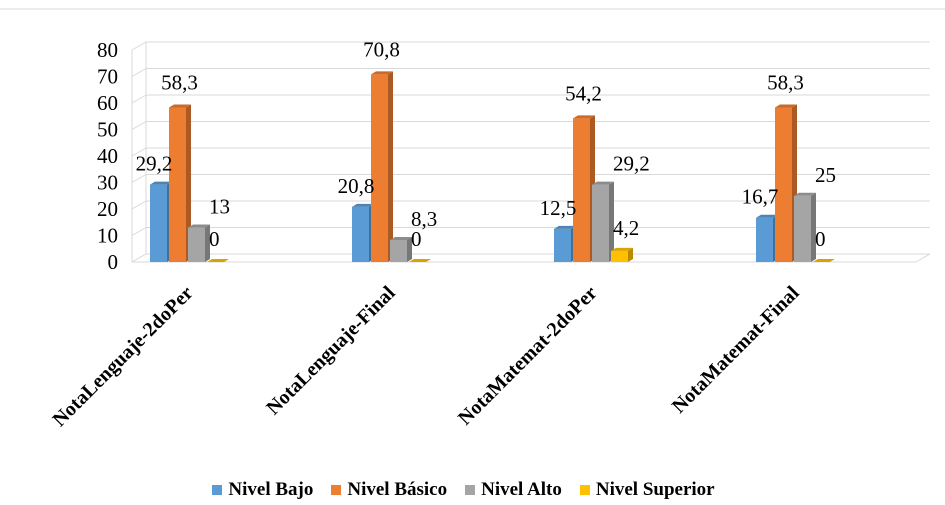 This screenshot has height=505, width=945. Describe the element at coordinates (107, 50) in the screenshot. I see `y-tick-label: 80` at that location.